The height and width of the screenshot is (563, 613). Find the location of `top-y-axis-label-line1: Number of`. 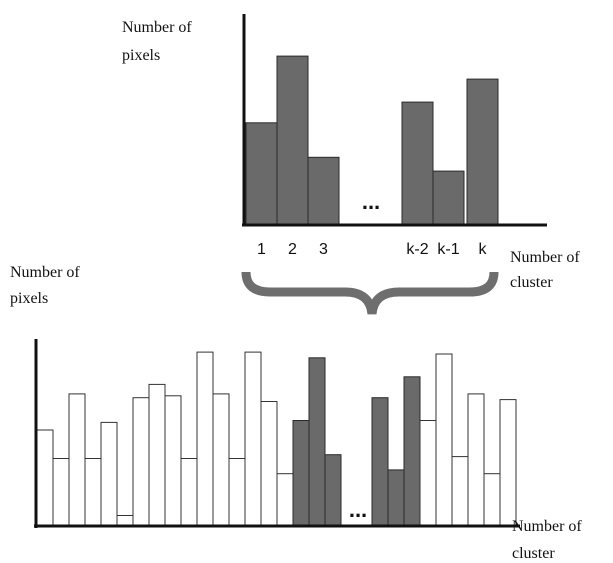

top-y-axis-label-line1: Number of is located at coordinates (157, 27).